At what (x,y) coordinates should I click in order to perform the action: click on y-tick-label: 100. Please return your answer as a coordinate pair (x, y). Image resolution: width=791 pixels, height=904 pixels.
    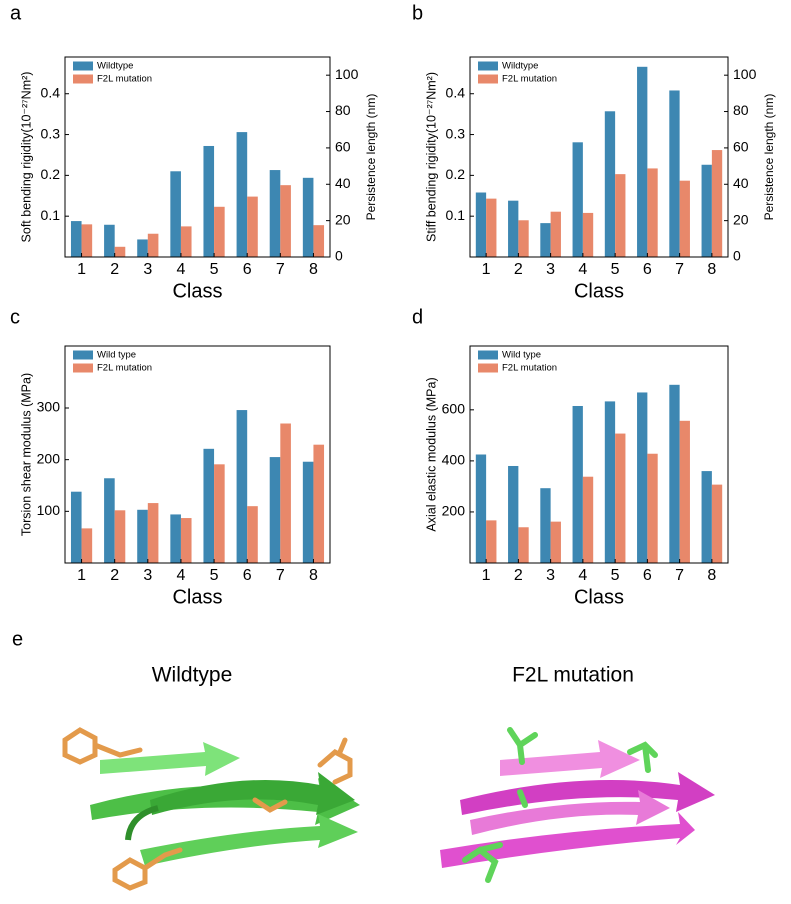
    Looking at the image, I should click on (49, 510).